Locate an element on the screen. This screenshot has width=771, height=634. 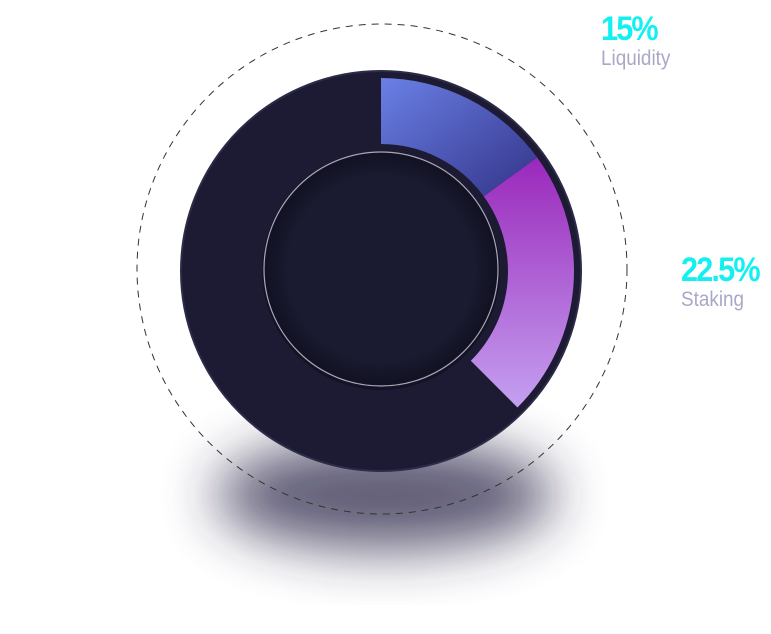
liquidity-name: Liquidity is located at coordinates (636, 58).